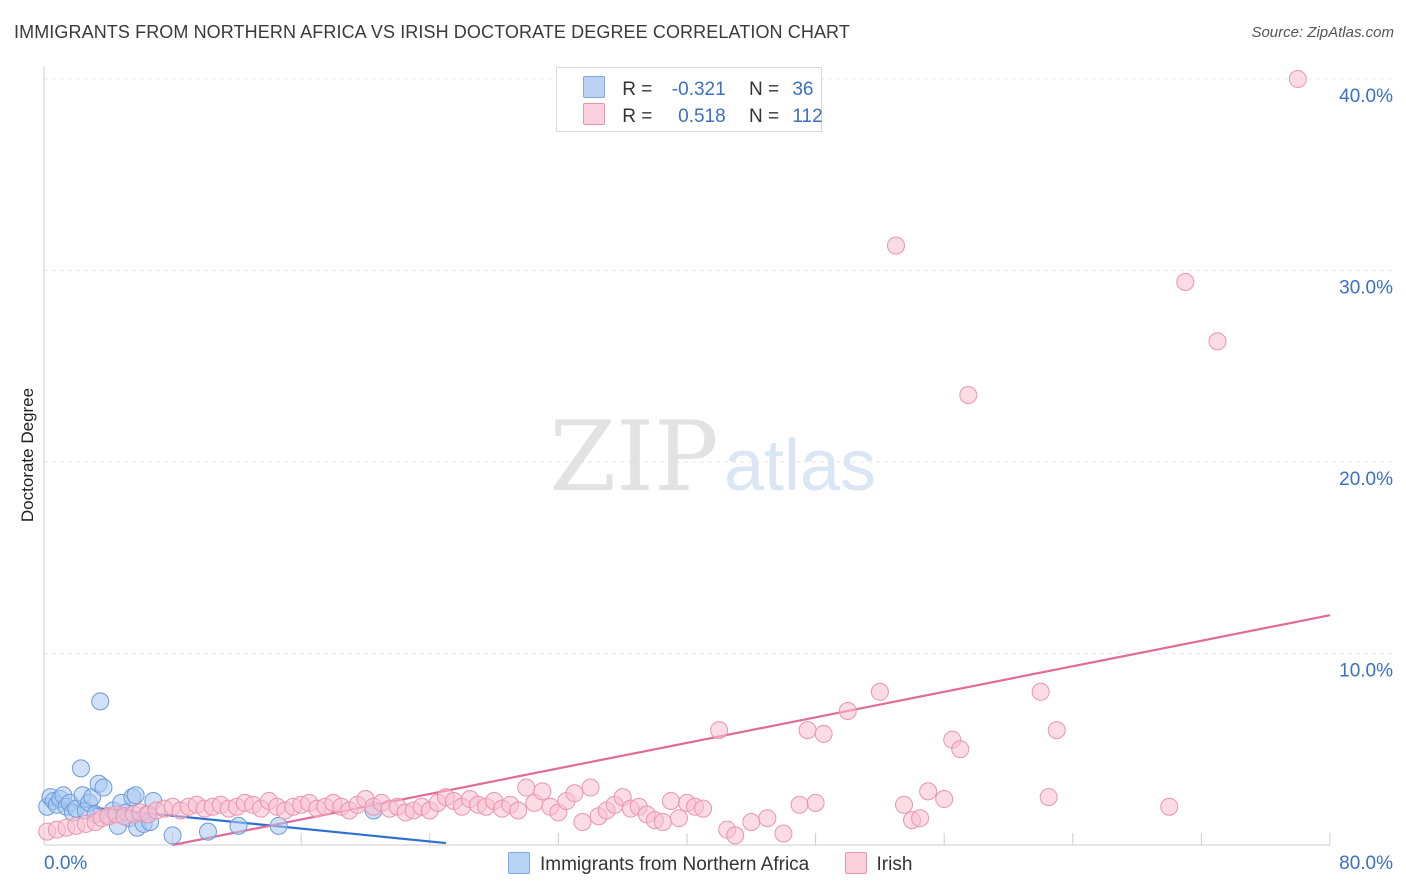  I want to click on watermark-atlas: atlas, so click(800, 466).